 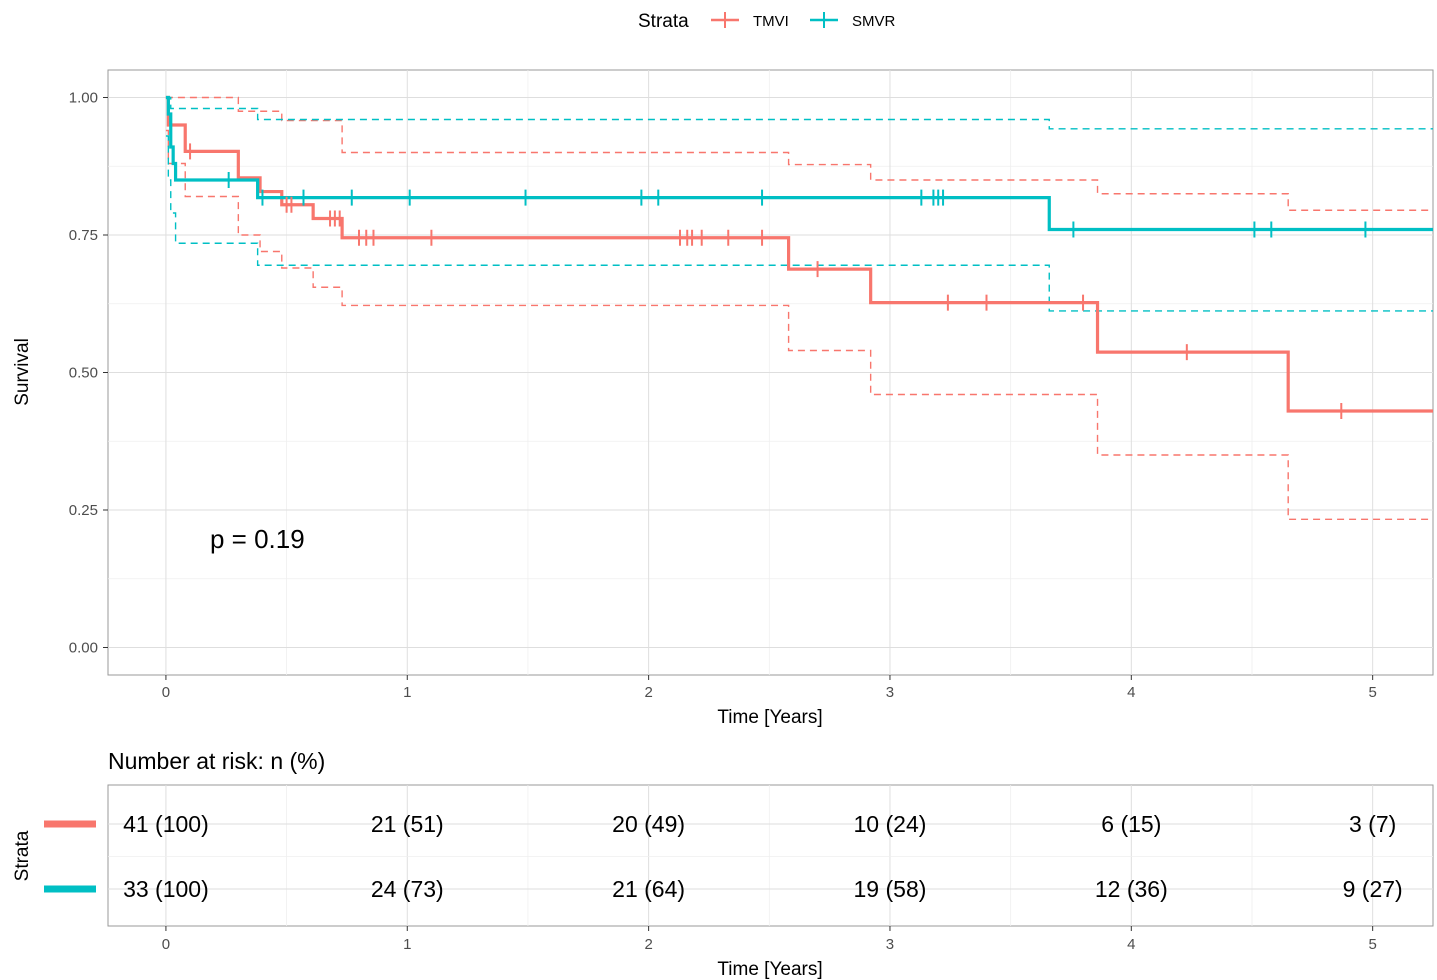 I want to click on risk-table-background, so click(x=770, y=855).